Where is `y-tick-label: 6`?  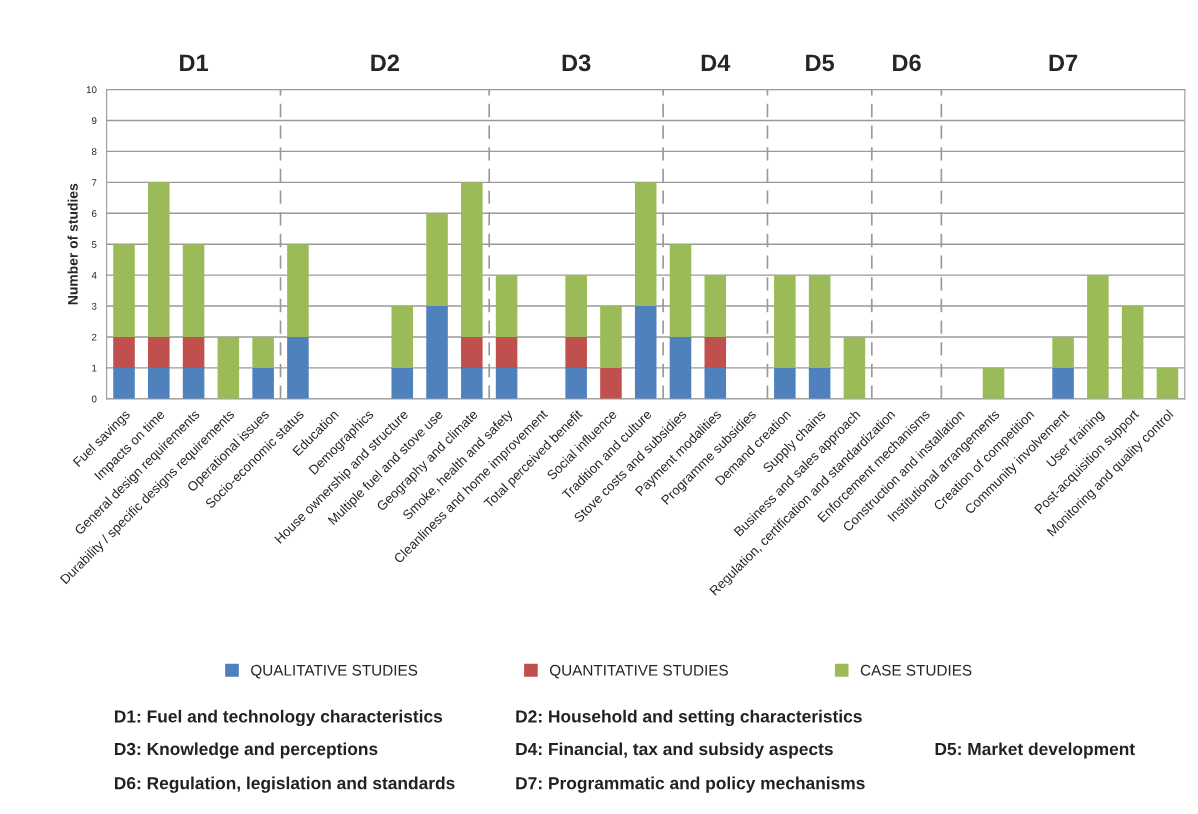 y-tick-label: 6 is located at coordinates (94, 213).